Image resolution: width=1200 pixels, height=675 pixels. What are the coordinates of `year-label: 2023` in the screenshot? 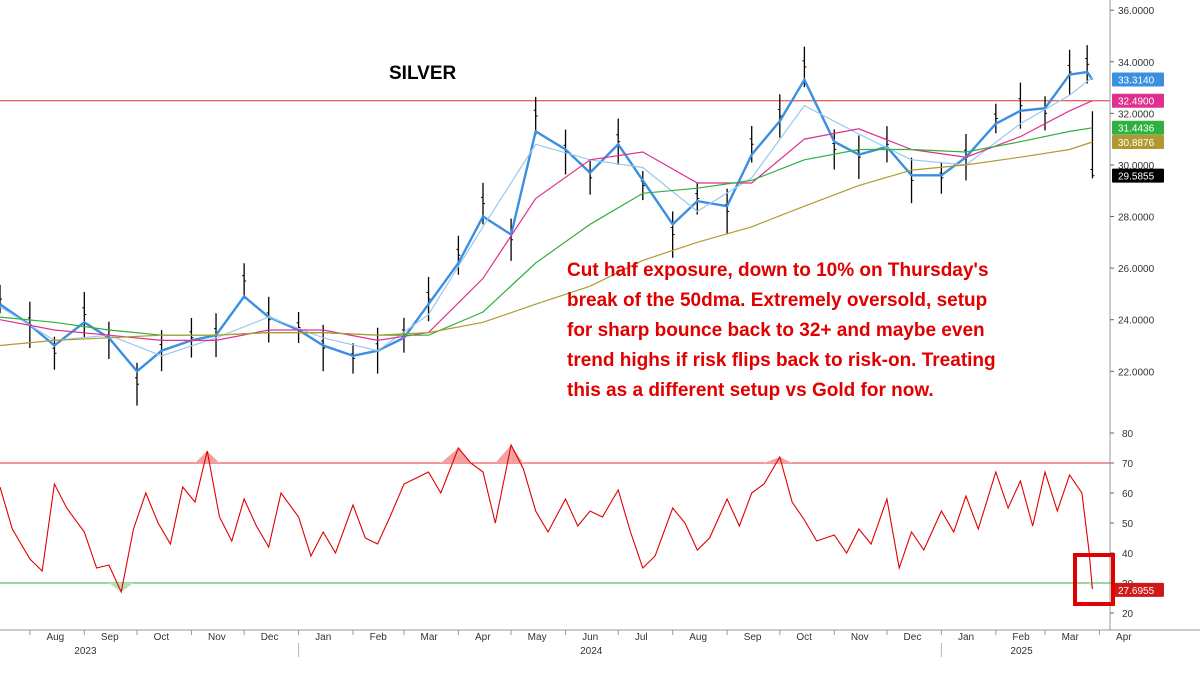 It's located at (85, 651).